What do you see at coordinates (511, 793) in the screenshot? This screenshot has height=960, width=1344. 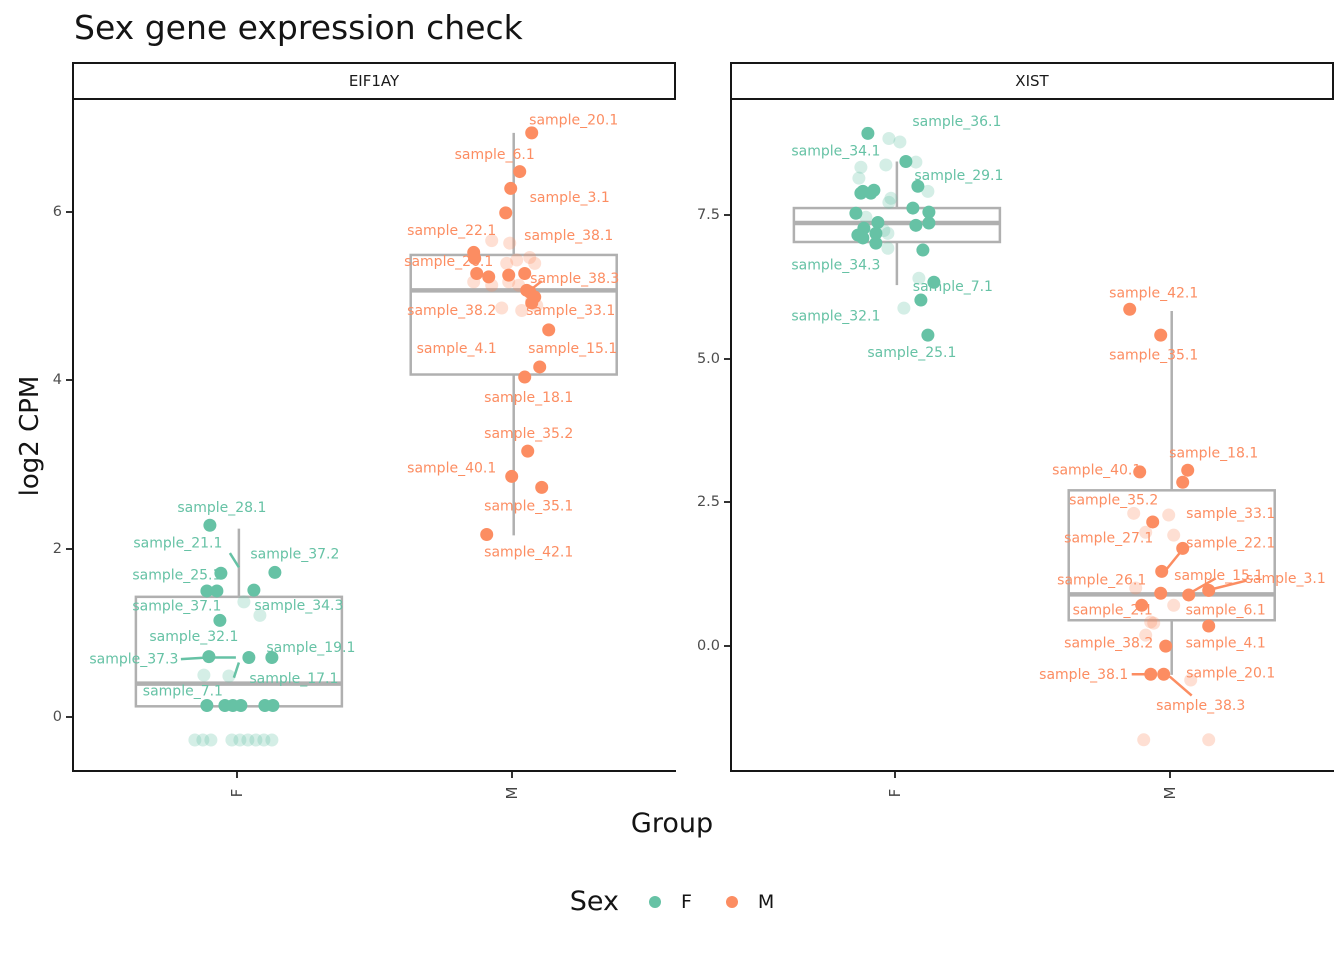 I see `x-tick-label: M` at bounding box center [511, 793].